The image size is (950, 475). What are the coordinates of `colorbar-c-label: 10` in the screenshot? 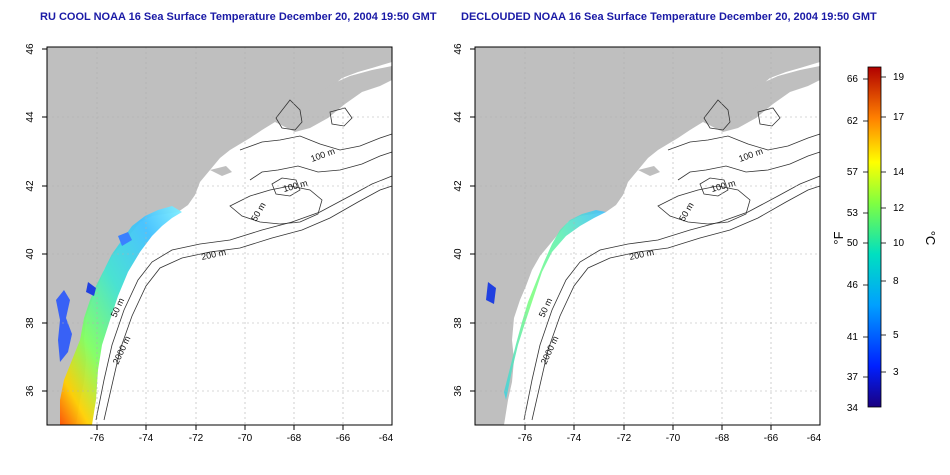 It's located at (899, 243).